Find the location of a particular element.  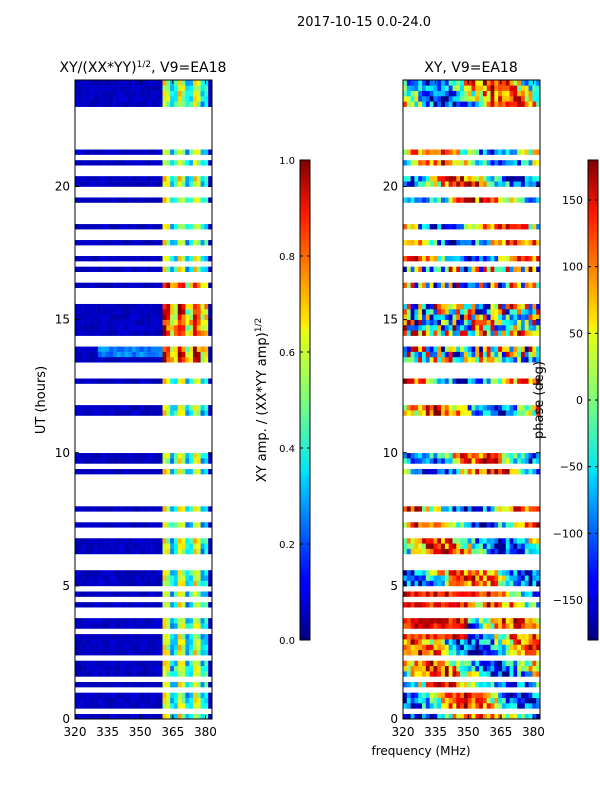

amp-y-tick-label: 5 is located at coordinates (66, 586).